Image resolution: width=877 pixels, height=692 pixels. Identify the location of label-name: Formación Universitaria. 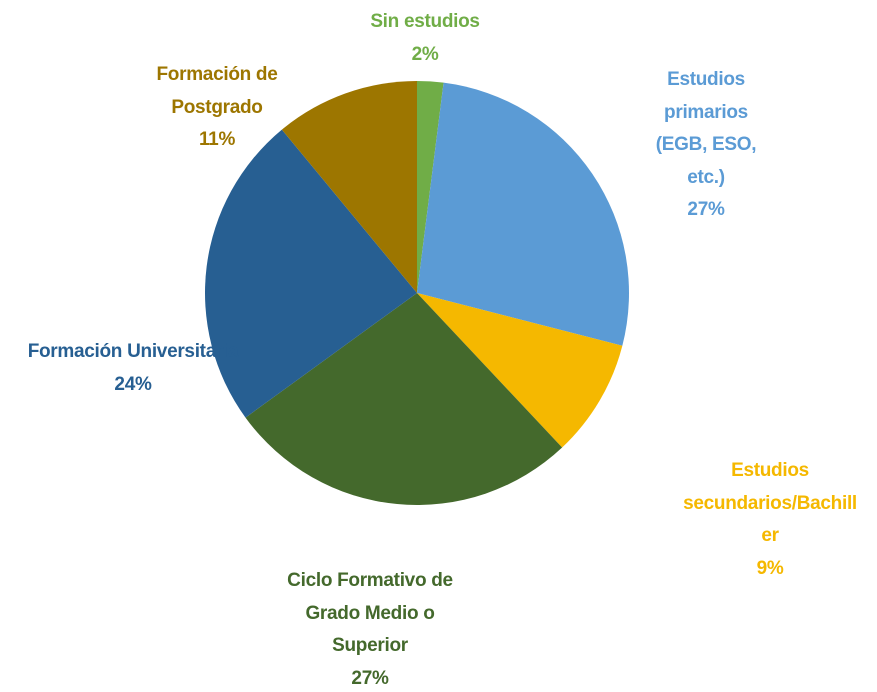
(133, 351).